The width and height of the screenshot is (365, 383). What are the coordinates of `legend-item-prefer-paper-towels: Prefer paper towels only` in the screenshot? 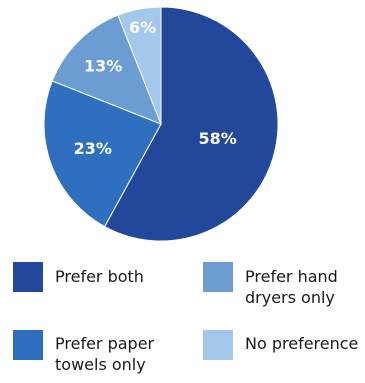 It's located at (83, 352).